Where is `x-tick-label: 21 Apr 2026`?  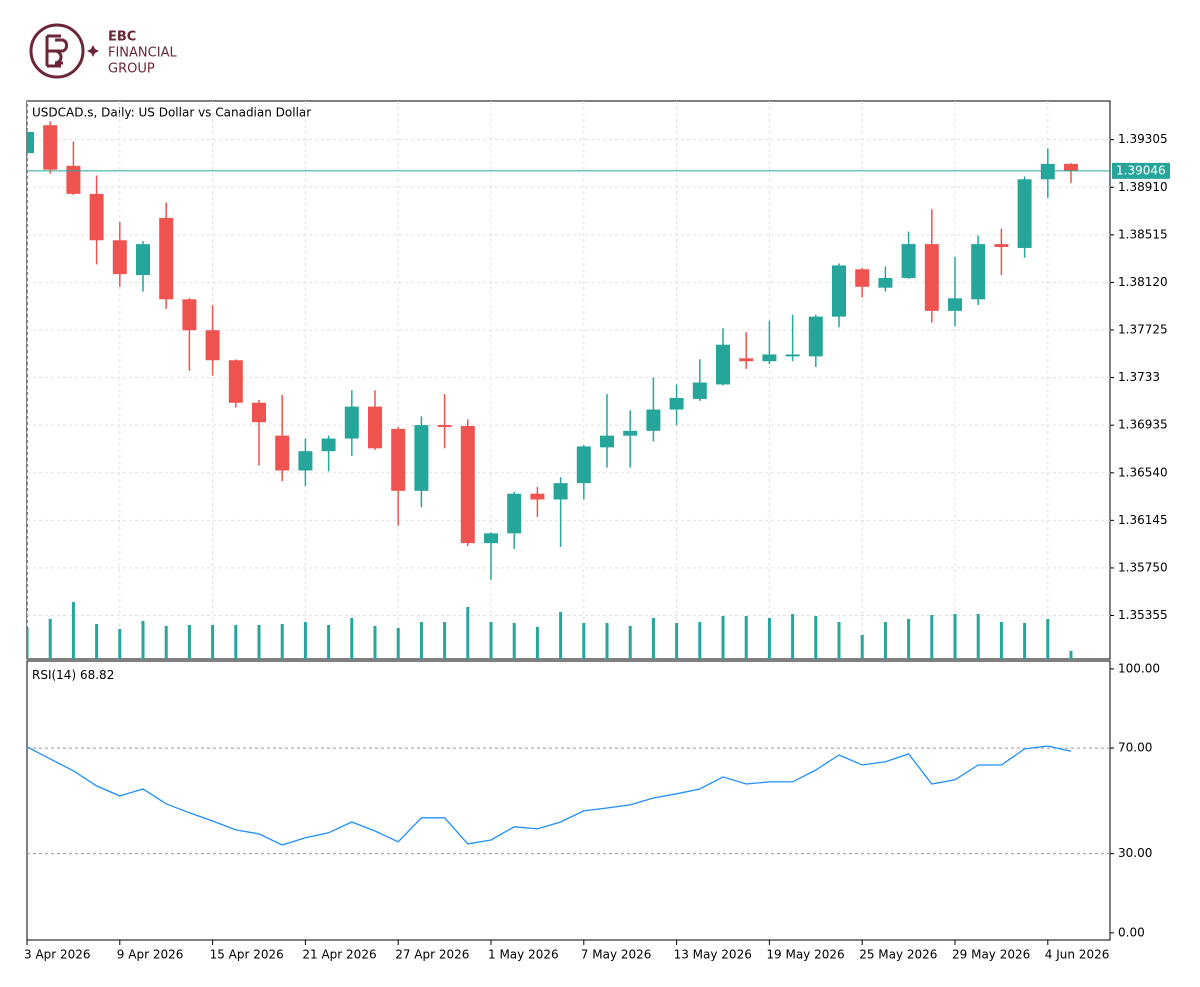 x-tick-label: 21 Apr 2026 is located at coordinates (339, 955).